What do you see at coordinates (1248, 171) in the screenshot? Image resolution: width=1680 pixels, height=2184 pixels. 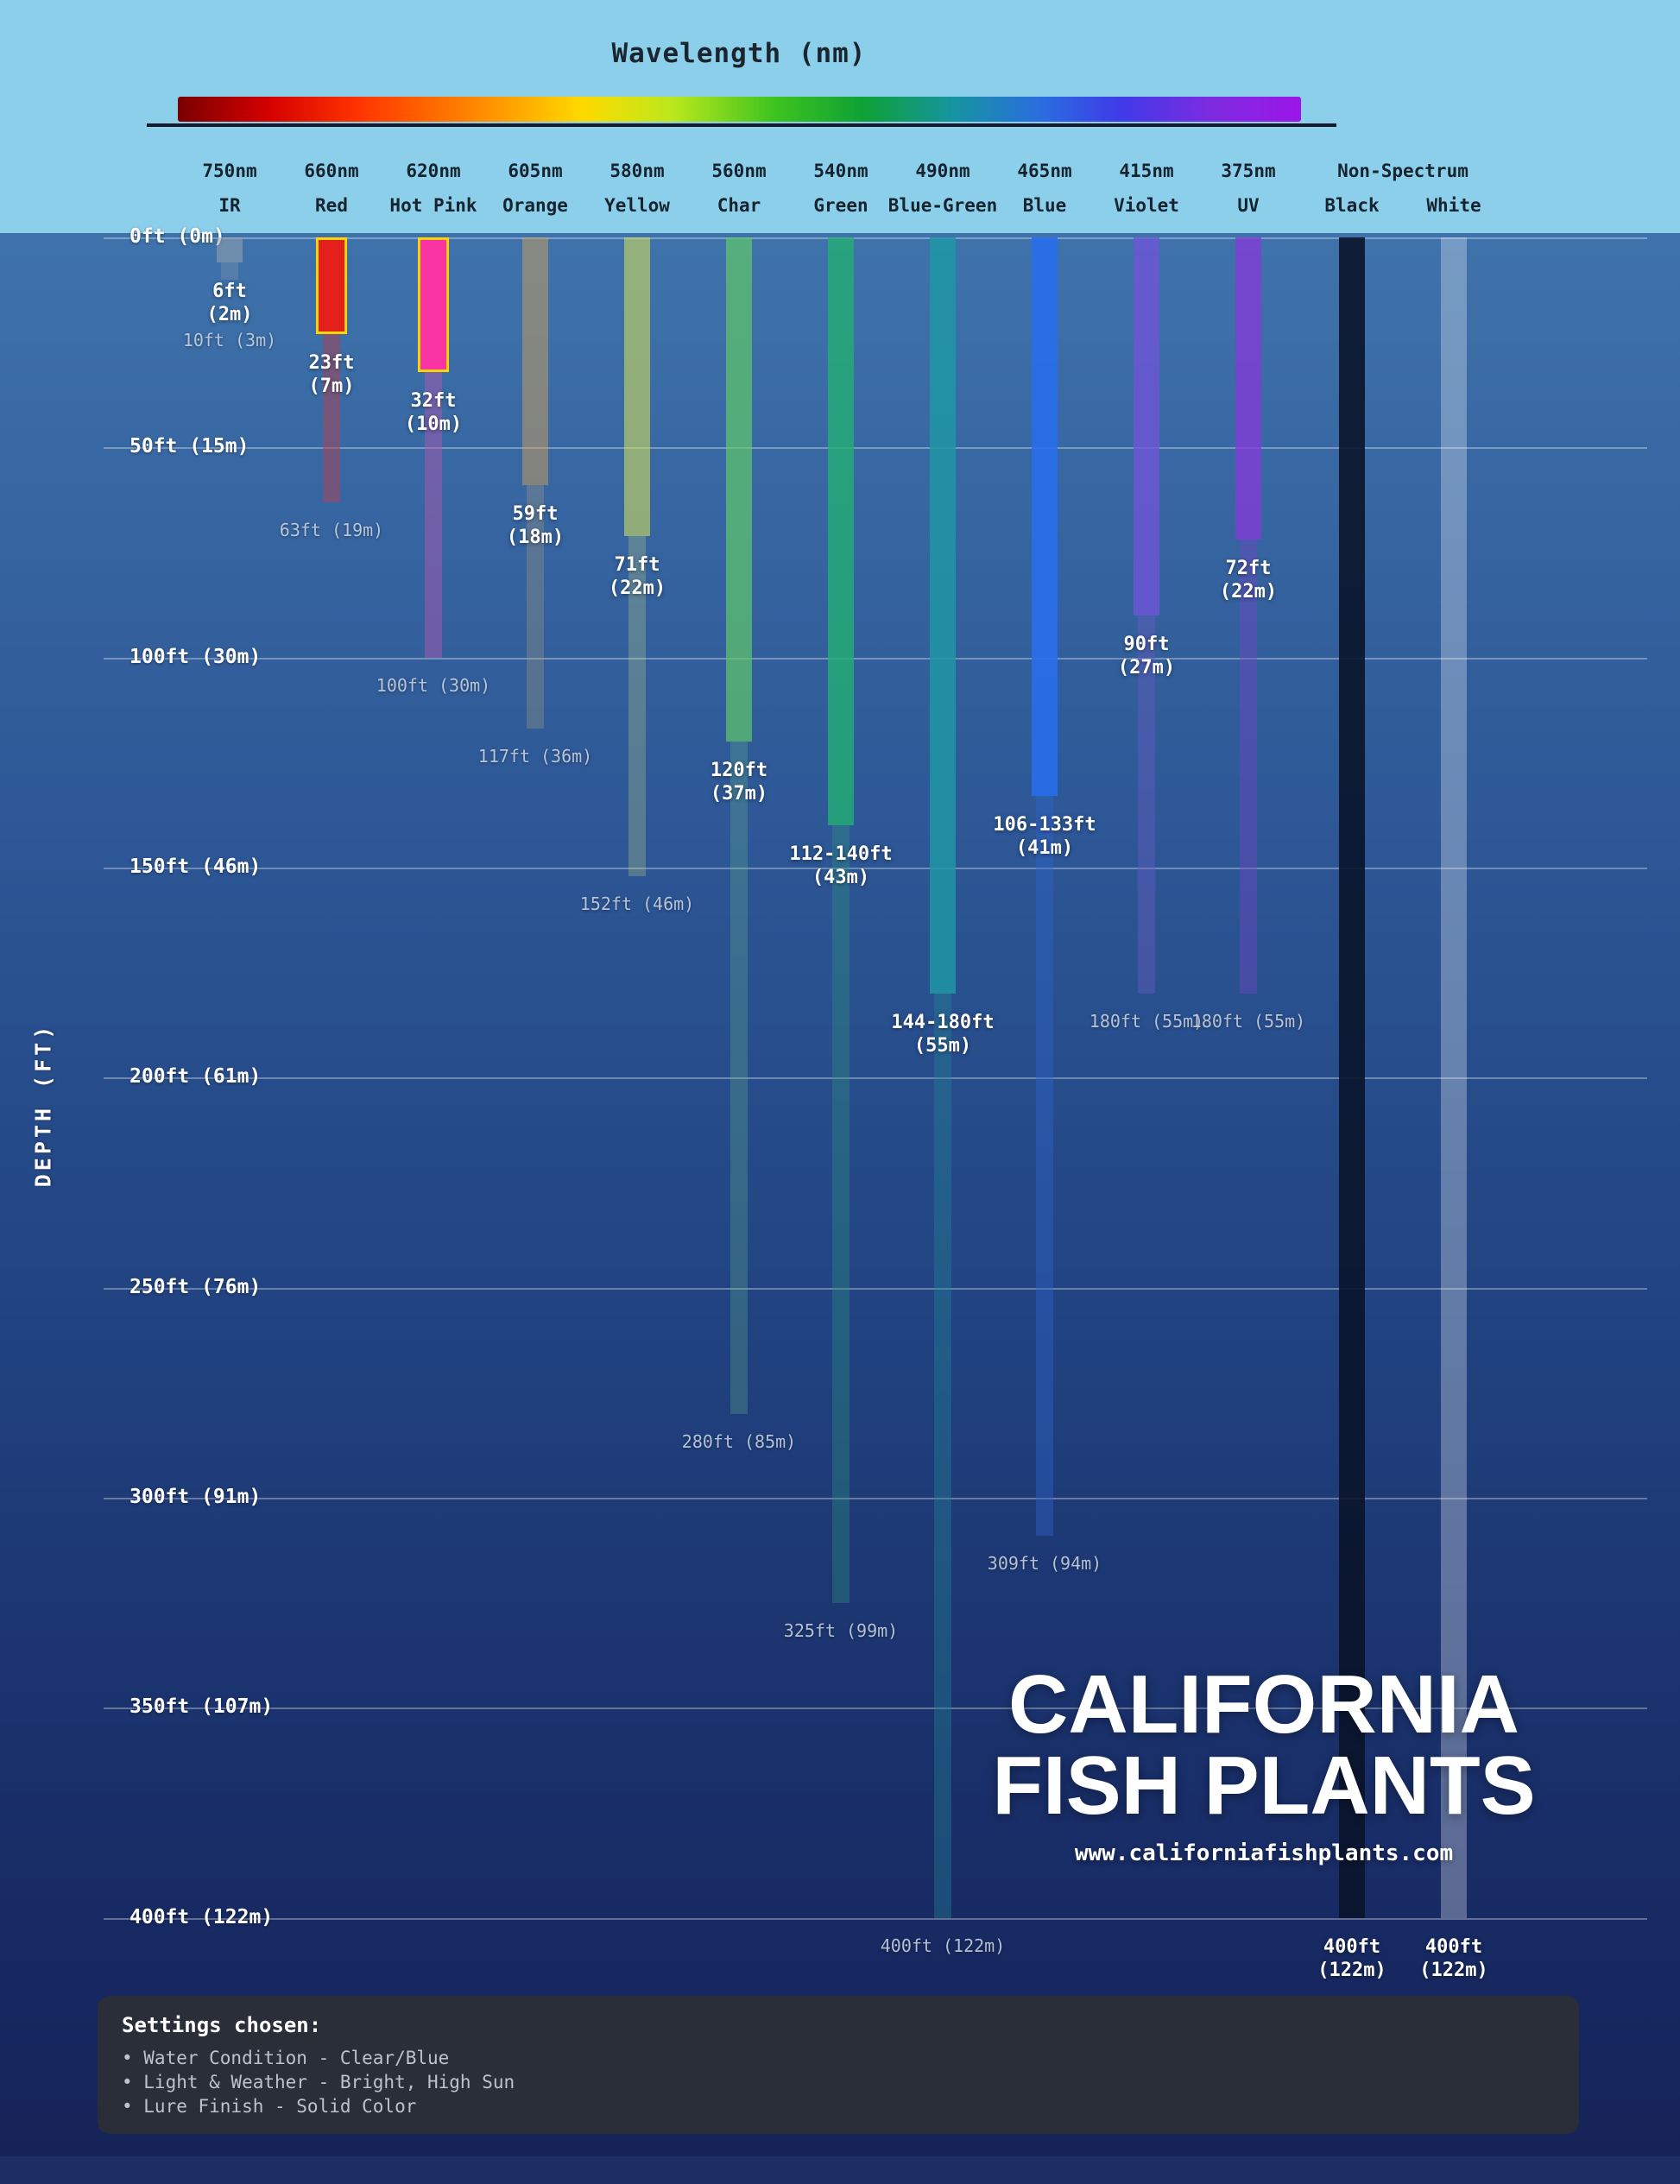 I see `wavelength-header-uv: 375nm` at bounding box center [1248, 171].